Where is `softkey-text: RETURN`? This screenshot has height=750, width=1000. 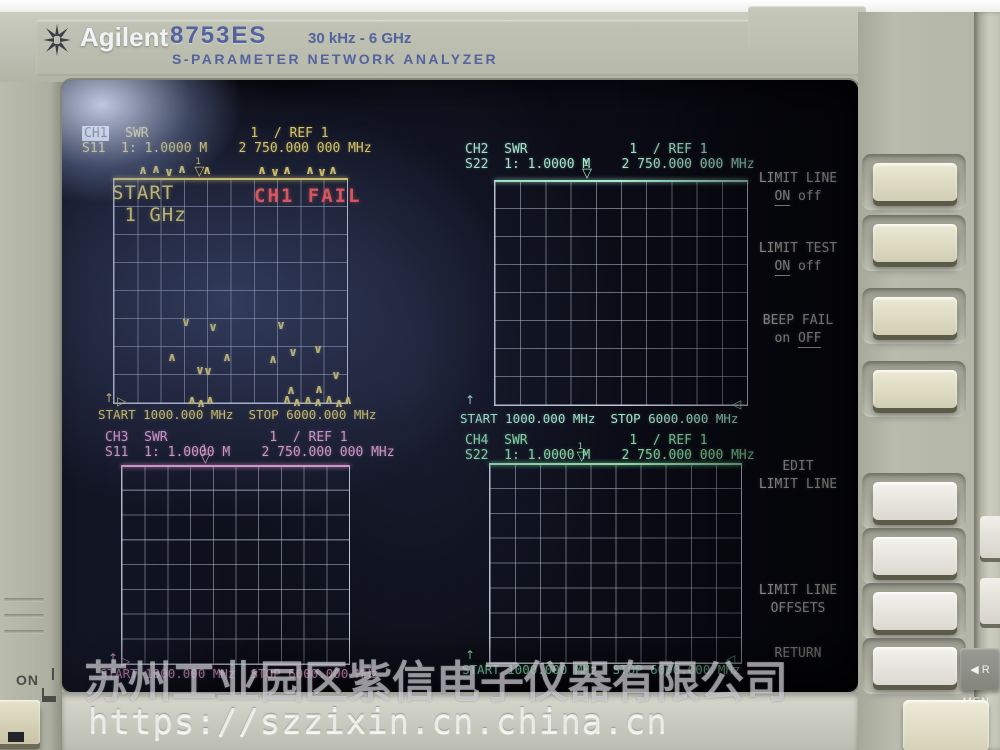
softkey-text: RETURN is located at coordinates (798, 653).